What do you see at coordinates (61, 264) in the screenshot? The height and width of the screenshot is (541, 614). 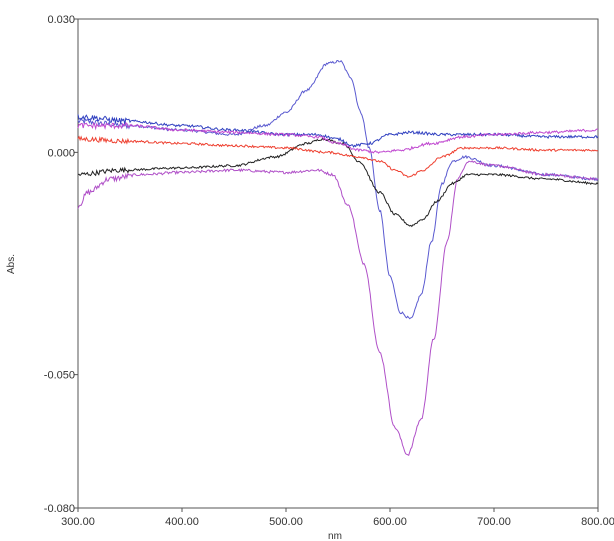 I see `y-axis-ticks: 0.030 0.000 -0.050 -0.080` at bounding box center [61, 264].